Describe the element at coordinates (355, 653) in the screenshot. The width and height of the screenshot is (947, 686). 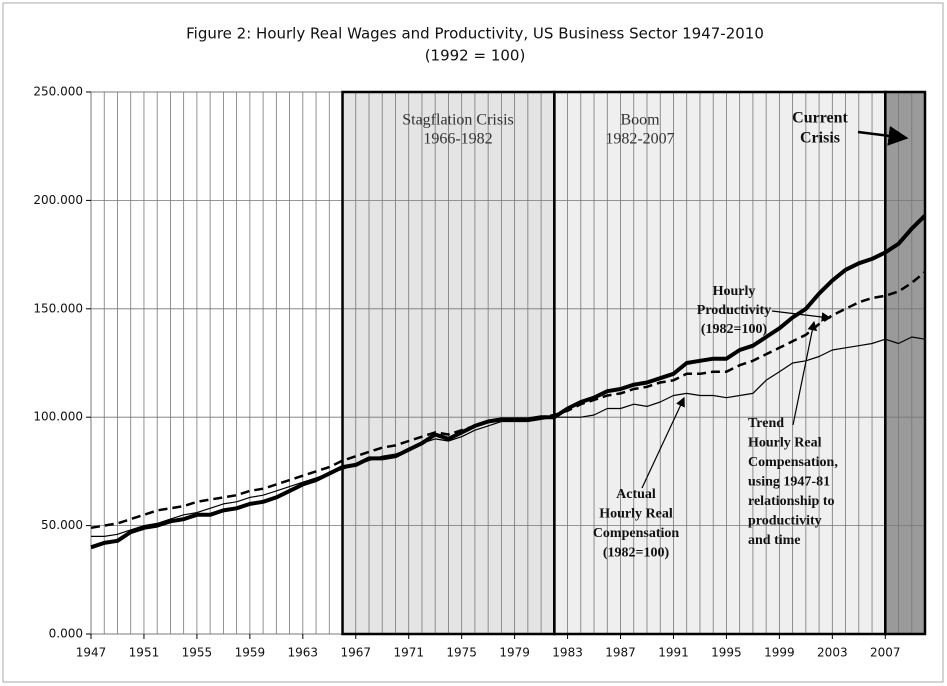
I see `x-tick-label: 1967` at that location.